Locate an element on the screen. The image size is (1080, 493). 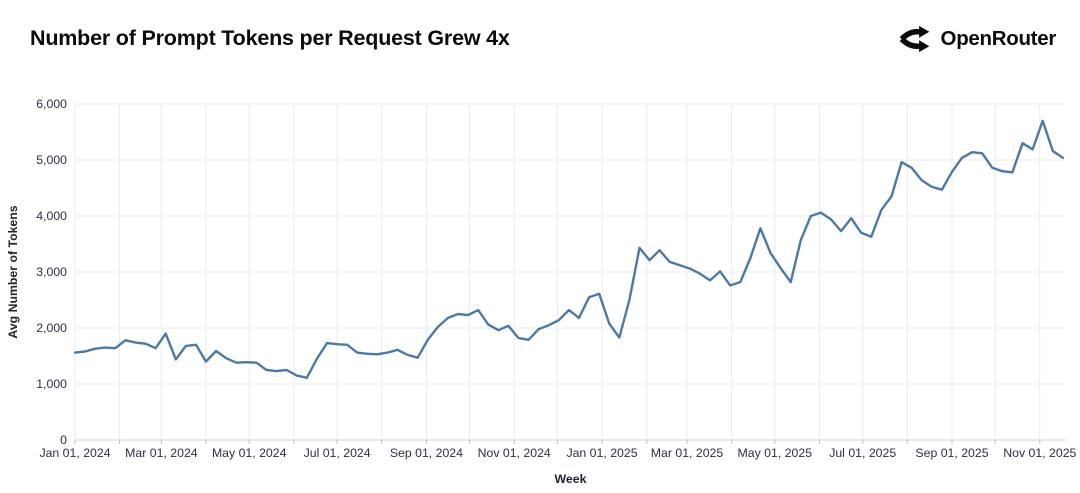
x-tick-label: Jan 01, 2025 is located at coordinates (601, 453).